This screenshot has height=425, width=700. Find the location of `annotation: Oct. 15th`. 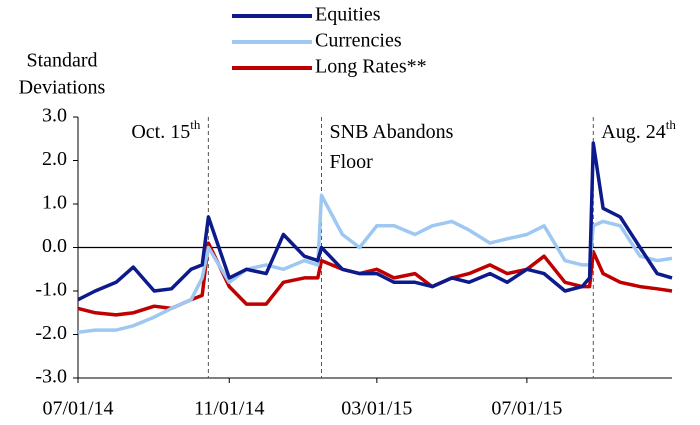

annotation: Oct. 15th is located at coordinates (166, 130).